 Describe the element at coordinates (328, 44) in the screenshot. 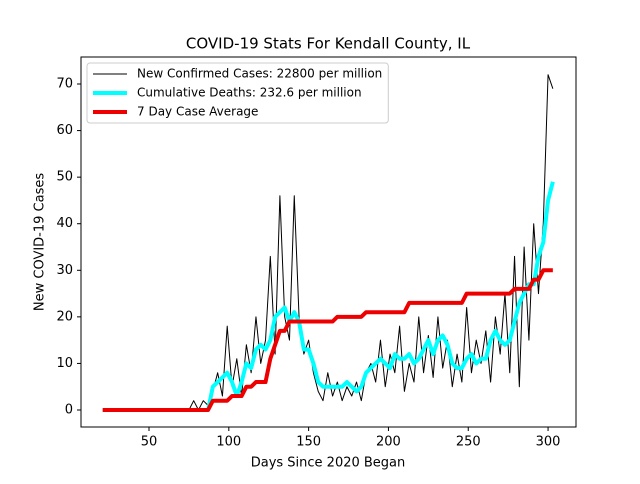

I see `chart-title: COVID-19 Stats For Kendall County, IL` at that location.